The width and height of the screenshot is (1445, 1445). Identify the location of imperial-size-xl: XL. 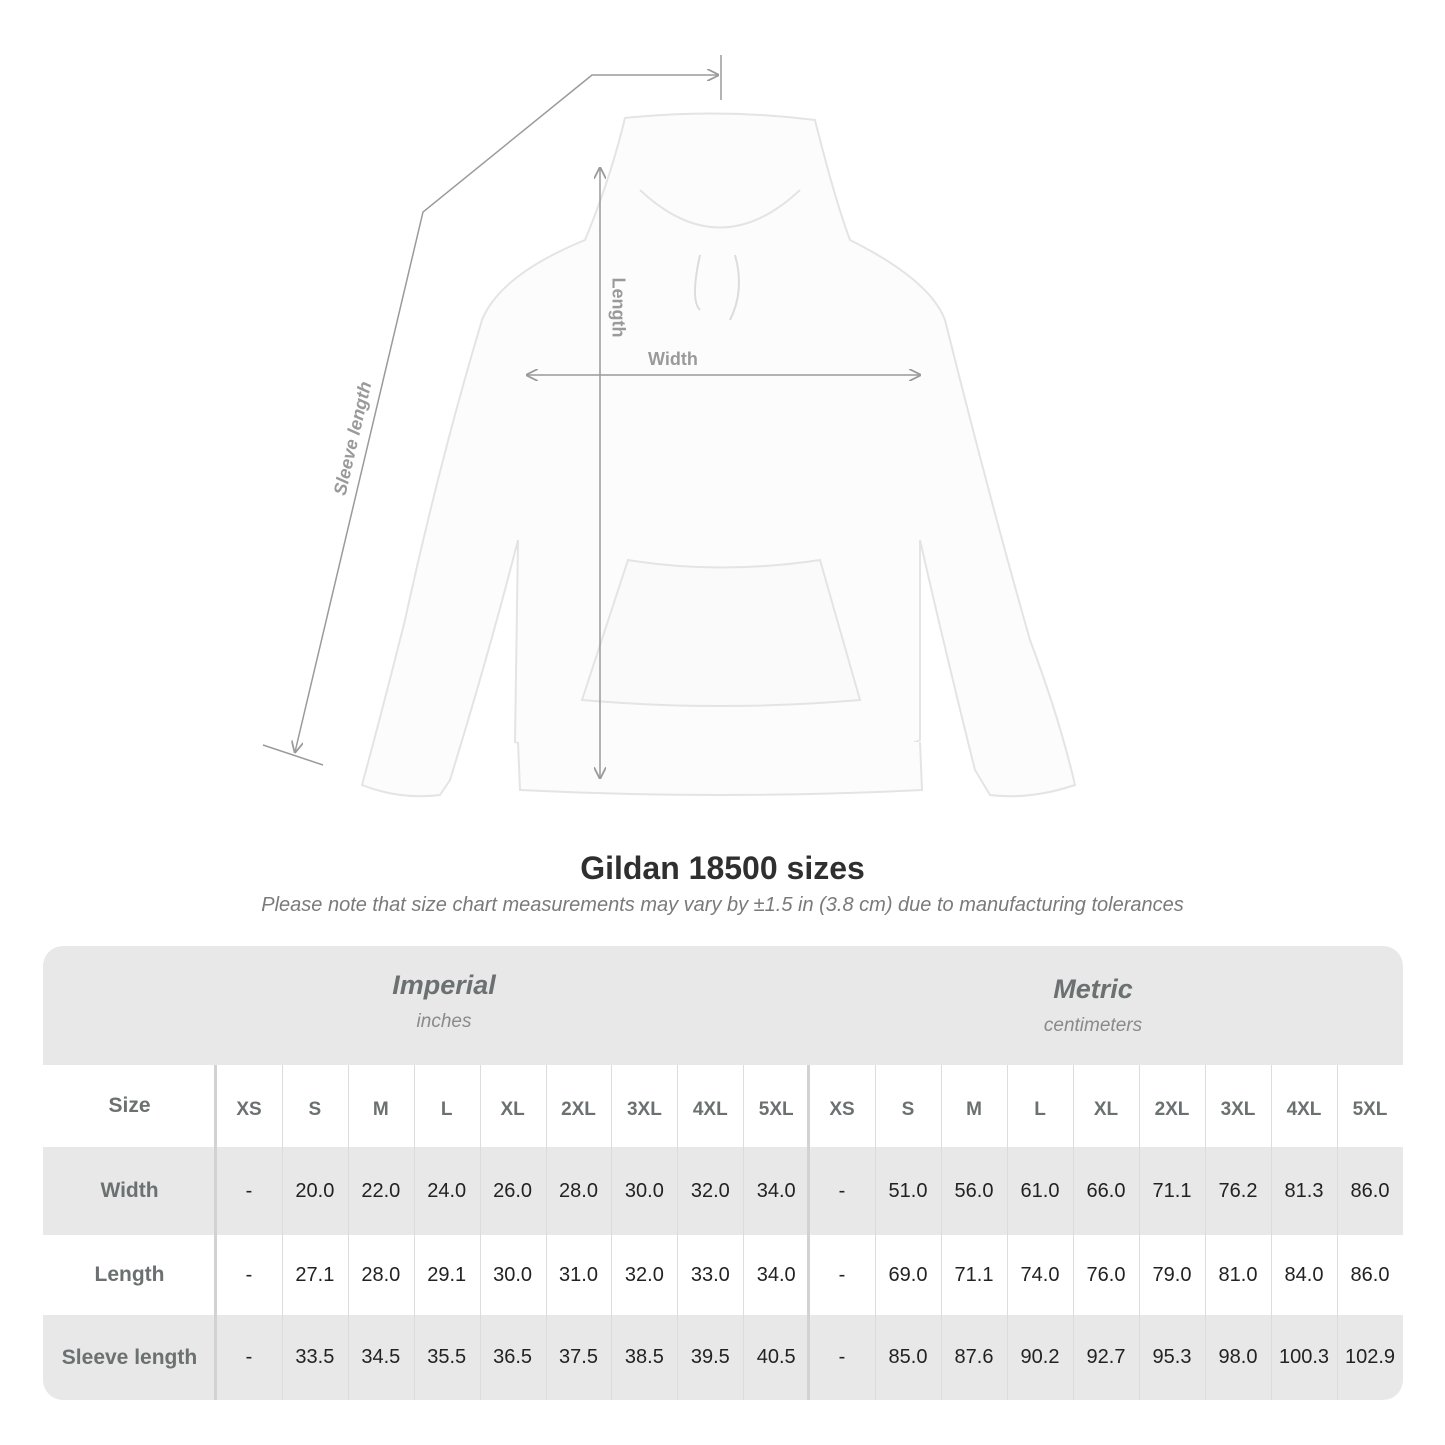
(512, 1109).